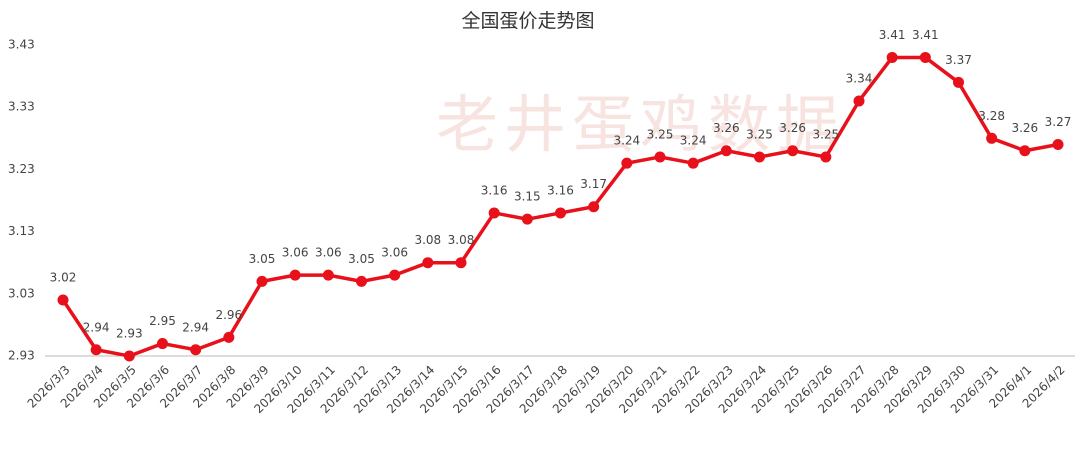 Image resolution: width=1080 pixels, height=449 pixels. I want to click on value-label: 3.15, so click(527, 197).